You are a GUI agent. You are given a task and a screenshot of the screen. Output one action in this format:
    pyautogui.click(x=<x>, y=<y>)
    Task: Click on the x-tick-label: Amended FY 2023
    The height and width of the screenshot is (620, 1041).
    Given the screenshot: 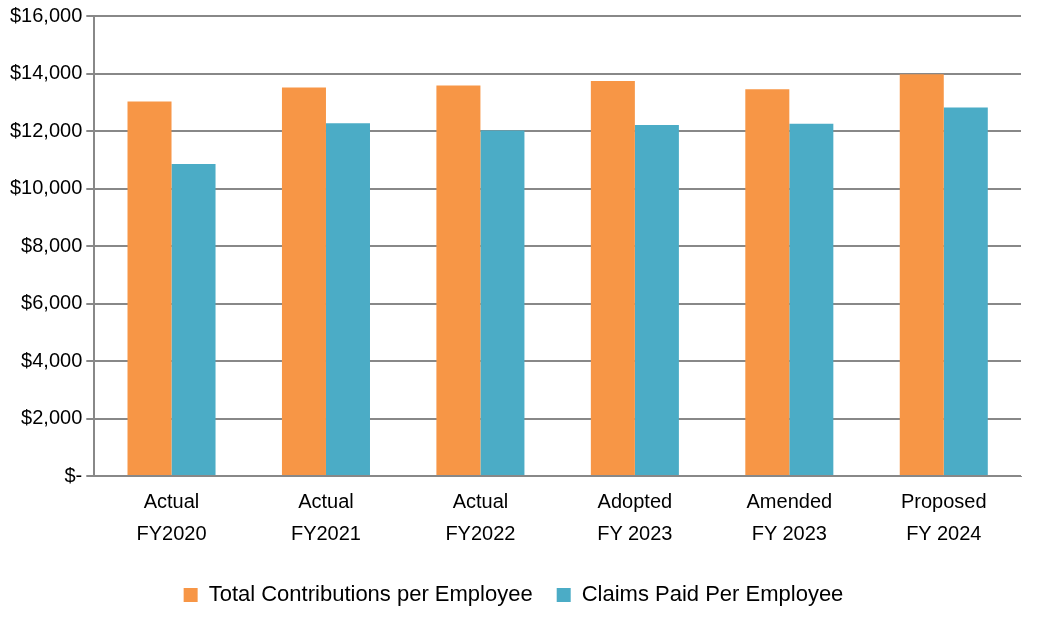 What is the action you would take?
    pyautogui.click(x=789, y=516)
    